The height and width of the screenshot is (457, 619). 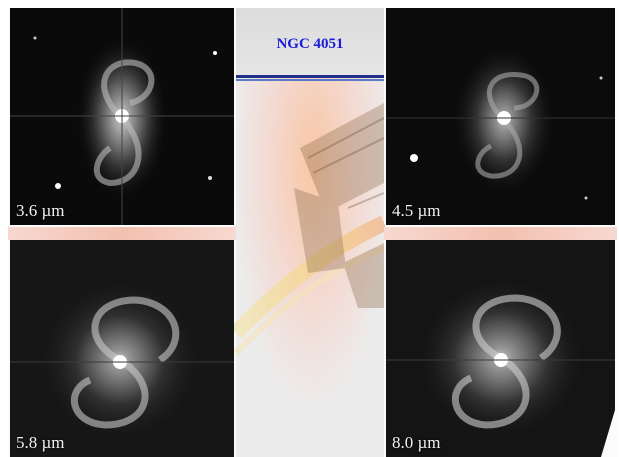 What do you see at coordinates (416, 442) in the screenshot?
I see `wavelength-label: 8.0 µm` at bounding box center [416, 442].